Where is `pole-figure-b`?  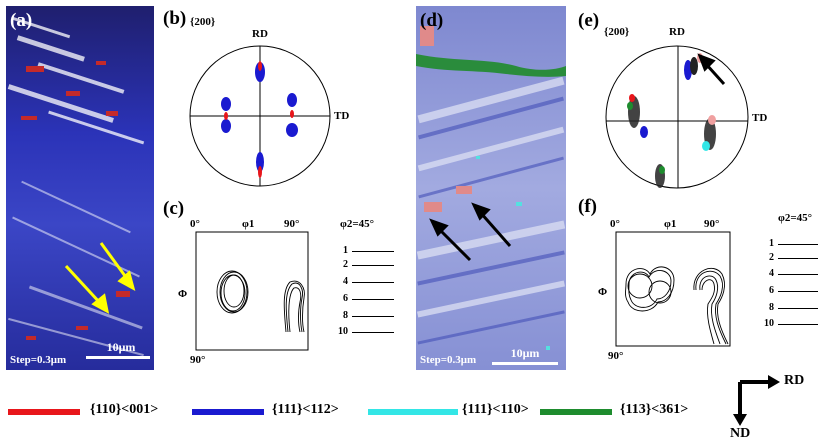 pole-figure-b is located at coordinates (260, 116).